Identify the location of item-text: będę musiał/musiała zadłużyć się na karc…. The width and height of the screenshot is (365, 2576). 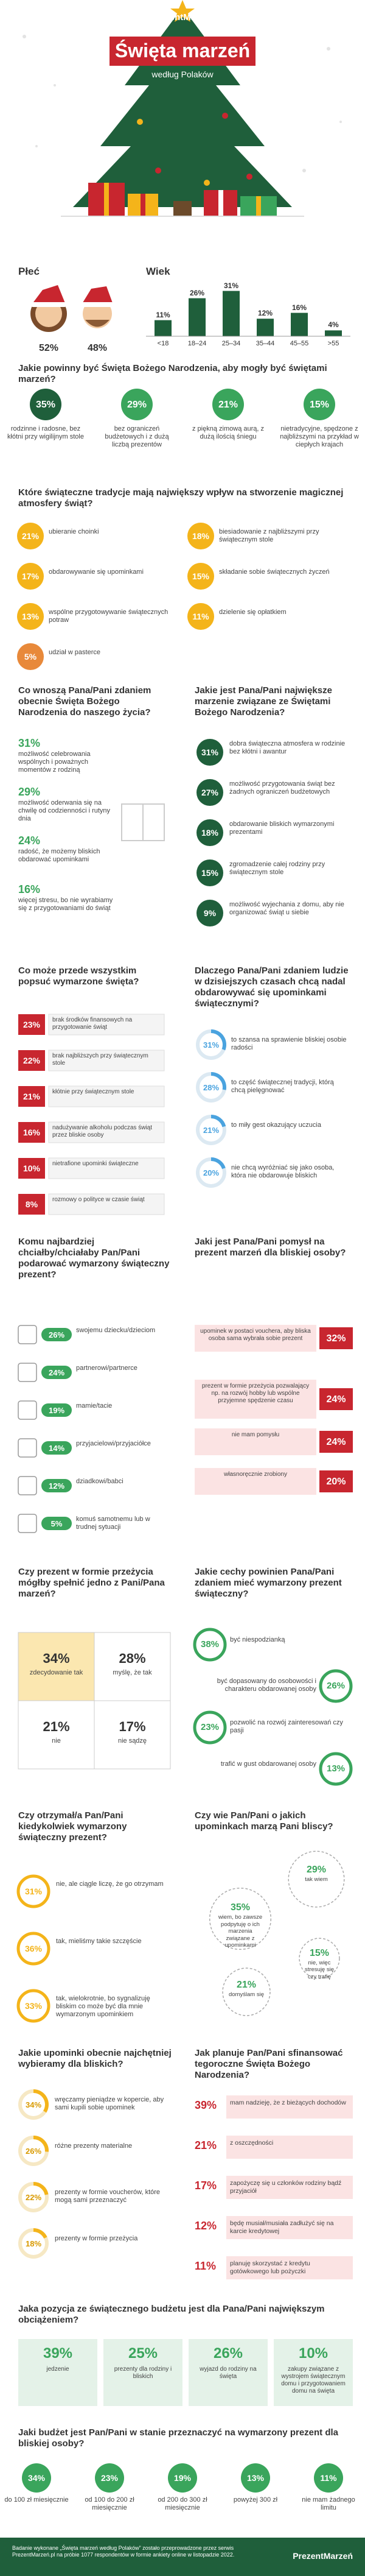
(282, 2227).